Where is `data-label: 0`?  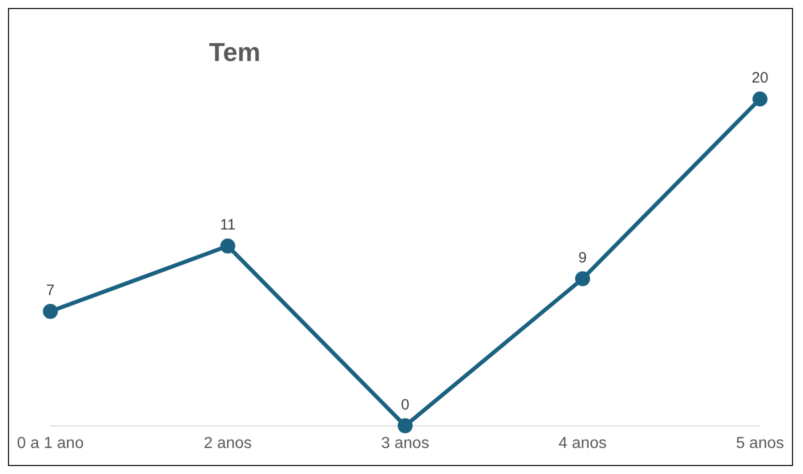 data-label: 0 is located at coordinates (405, 405).